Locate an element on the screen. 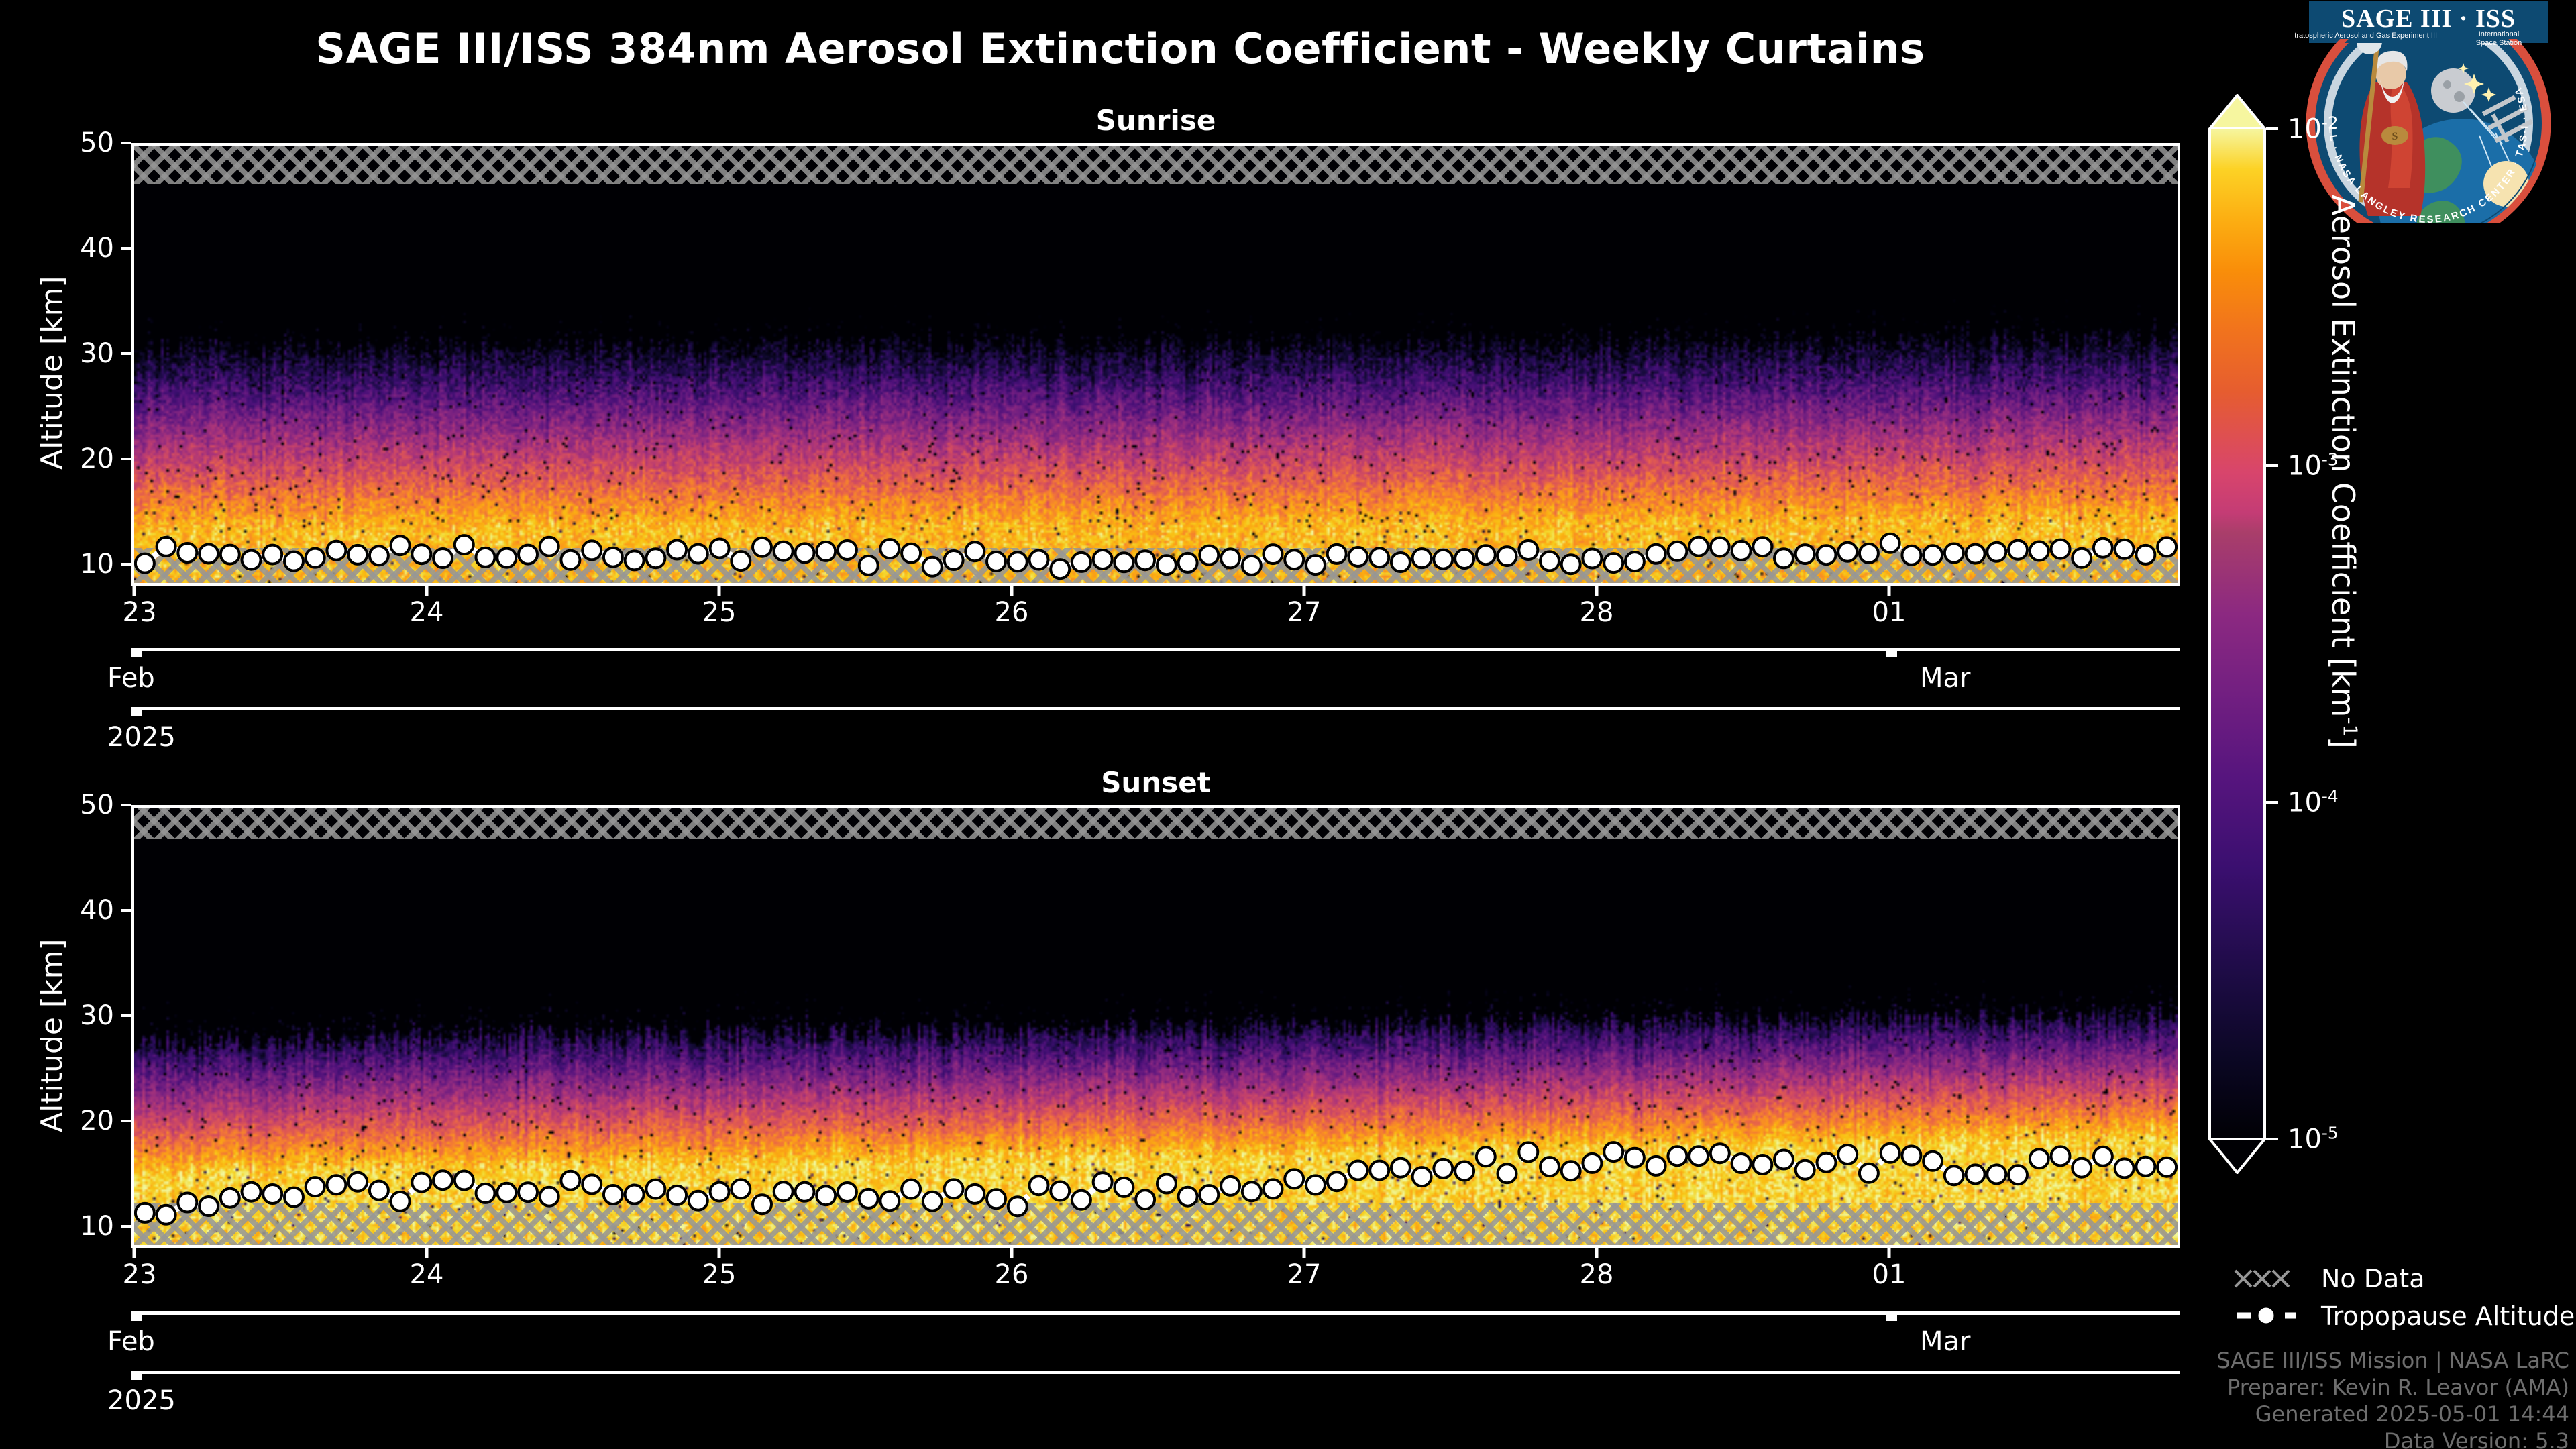  ytick-label-sunset-50: 50 is located at coordinates (97, 805).